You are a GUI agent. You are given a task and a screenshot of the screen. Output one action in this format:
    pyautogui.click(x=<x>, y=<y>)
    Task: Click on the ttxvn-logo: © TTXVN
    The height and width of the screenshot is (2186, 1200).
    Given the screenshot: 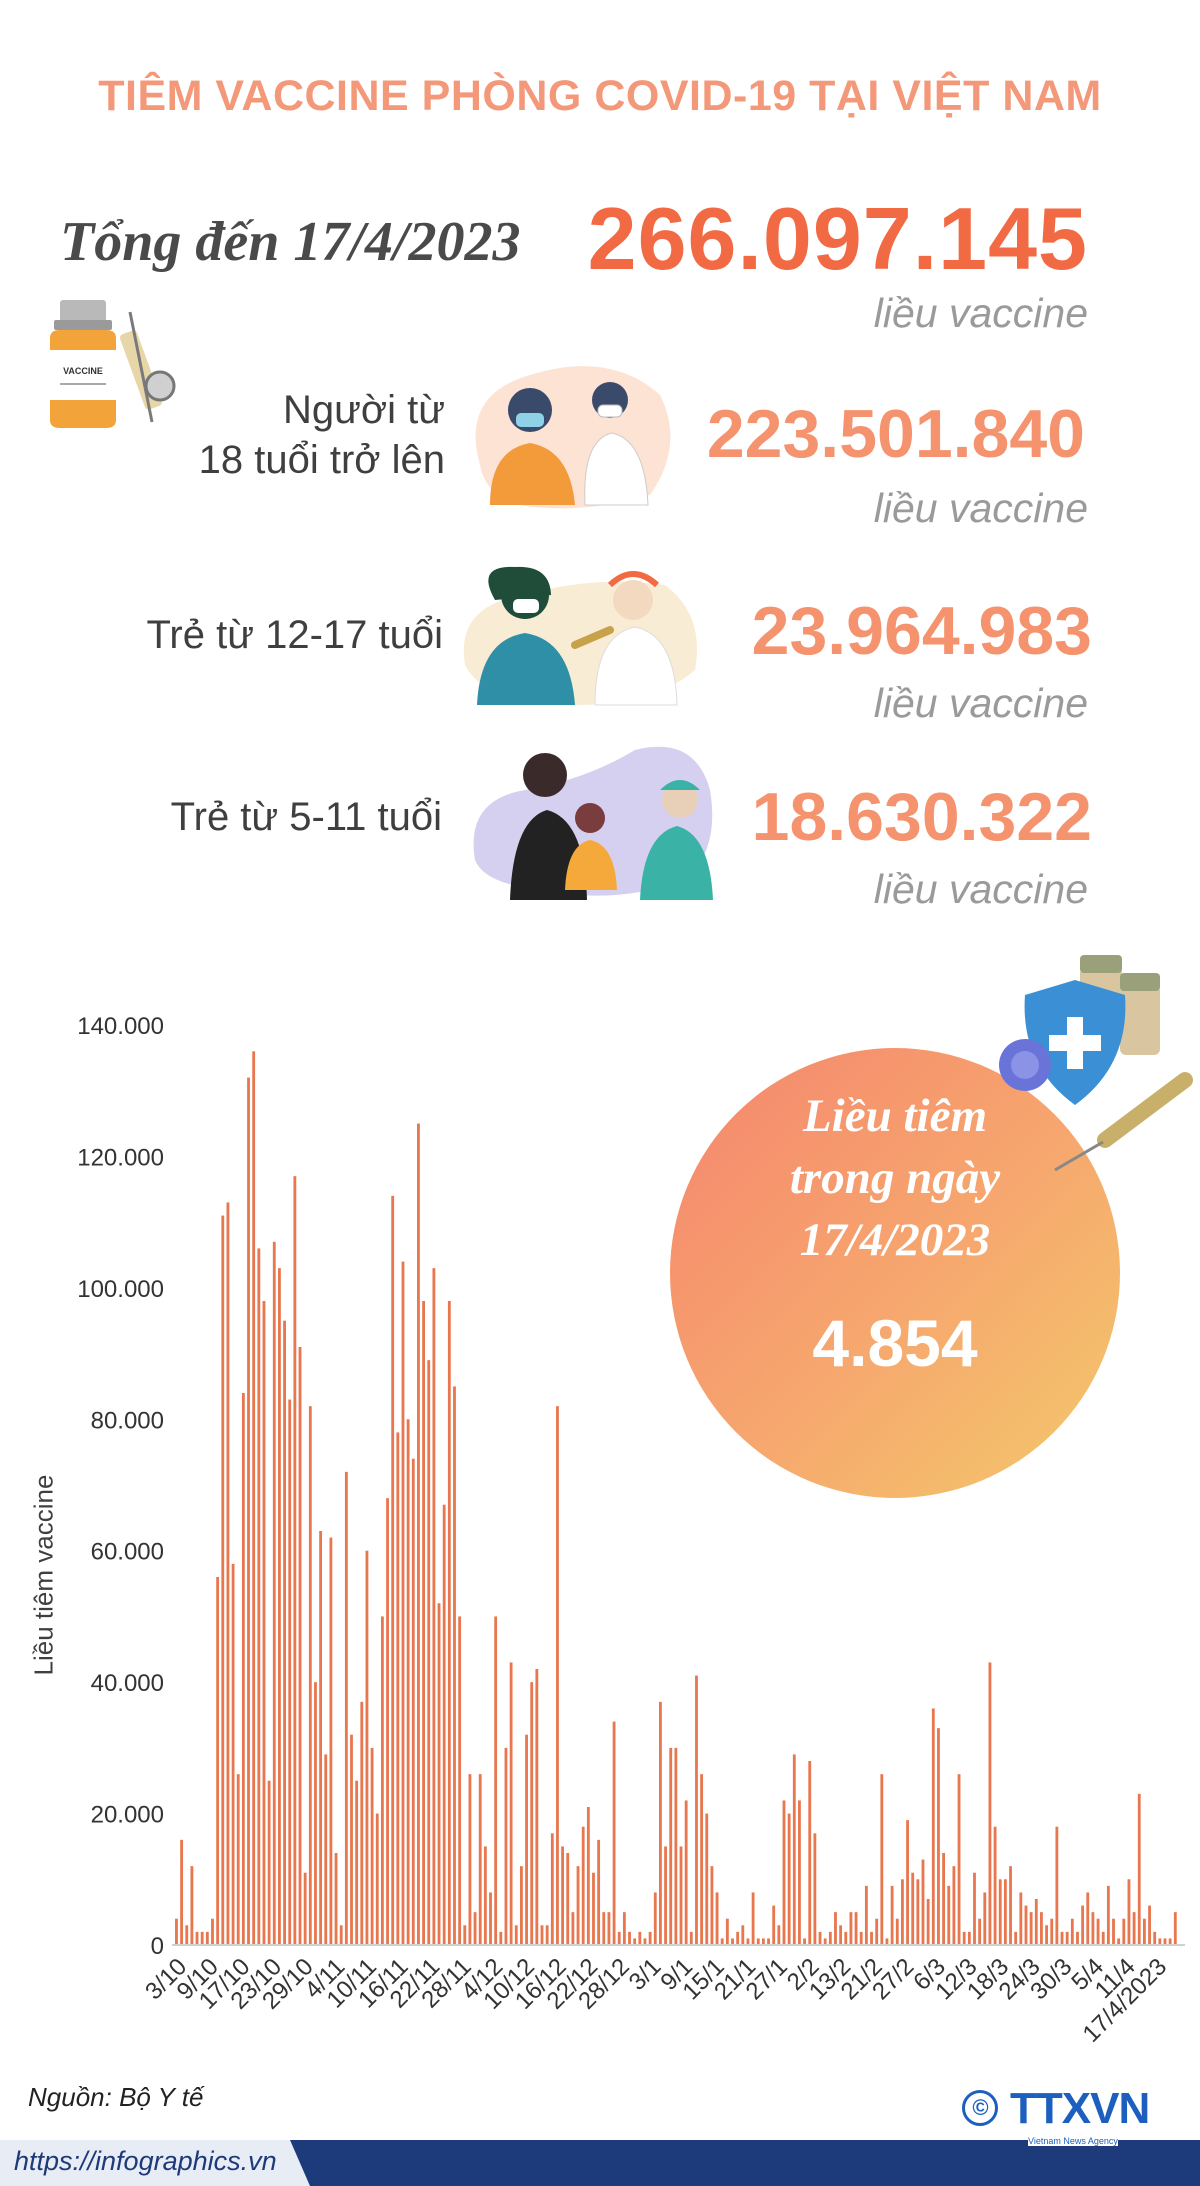 What is the action you would take?
    pyautogui.click(x=1056, y=2109)
    